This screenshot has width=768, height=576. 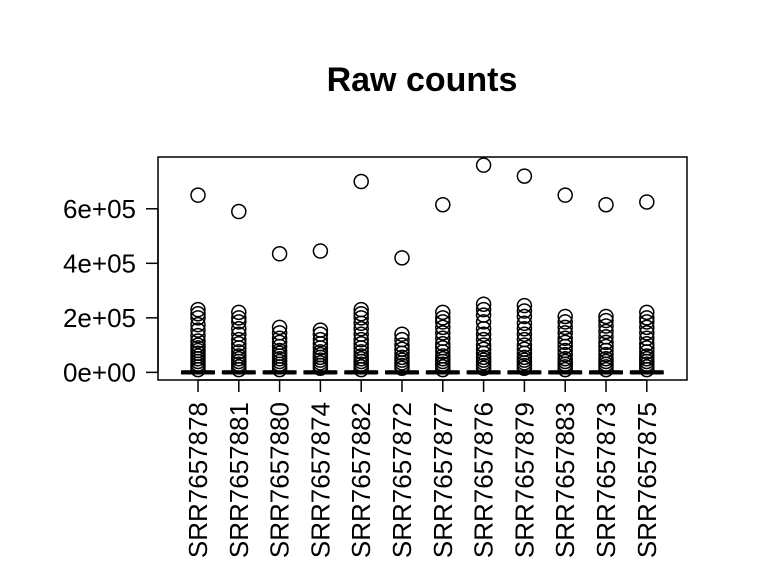 I want to click on x-tick-label: SRR7657877, so click(x=443, y=480).